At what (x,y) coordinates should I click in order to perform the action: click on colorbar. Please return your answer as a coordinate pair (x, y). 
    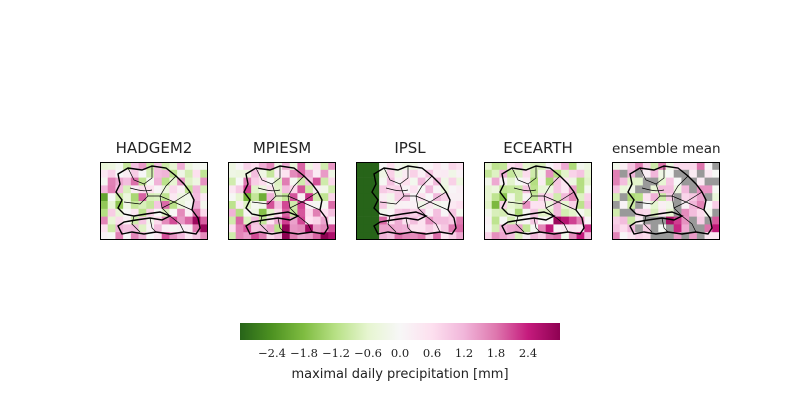
    Looking at the image, I should click on (400, 331).